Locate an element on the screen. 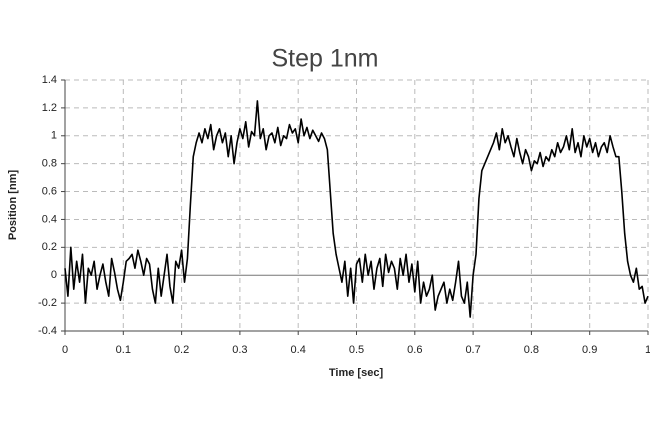 The image size is (650, 429). y-tick-label: 1.2 is located at coordinates (49, 108).